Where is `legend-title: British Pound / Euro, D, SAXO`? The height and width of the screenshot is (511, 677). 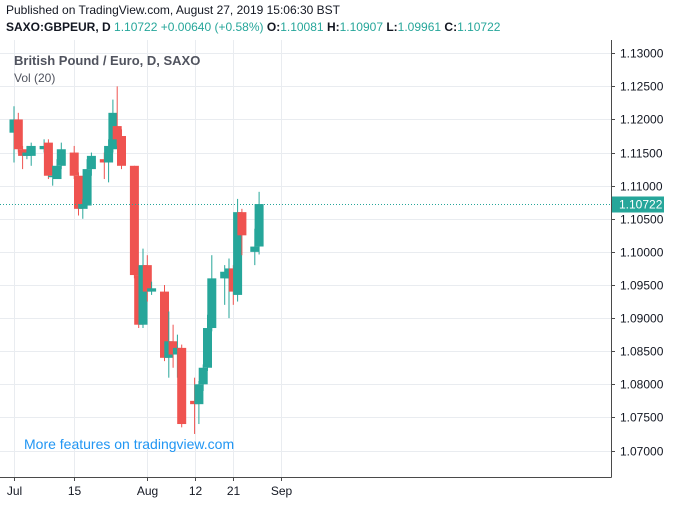 legend-title: British Pound / Euro, D, SAXO is located at coordinates (107, 60).